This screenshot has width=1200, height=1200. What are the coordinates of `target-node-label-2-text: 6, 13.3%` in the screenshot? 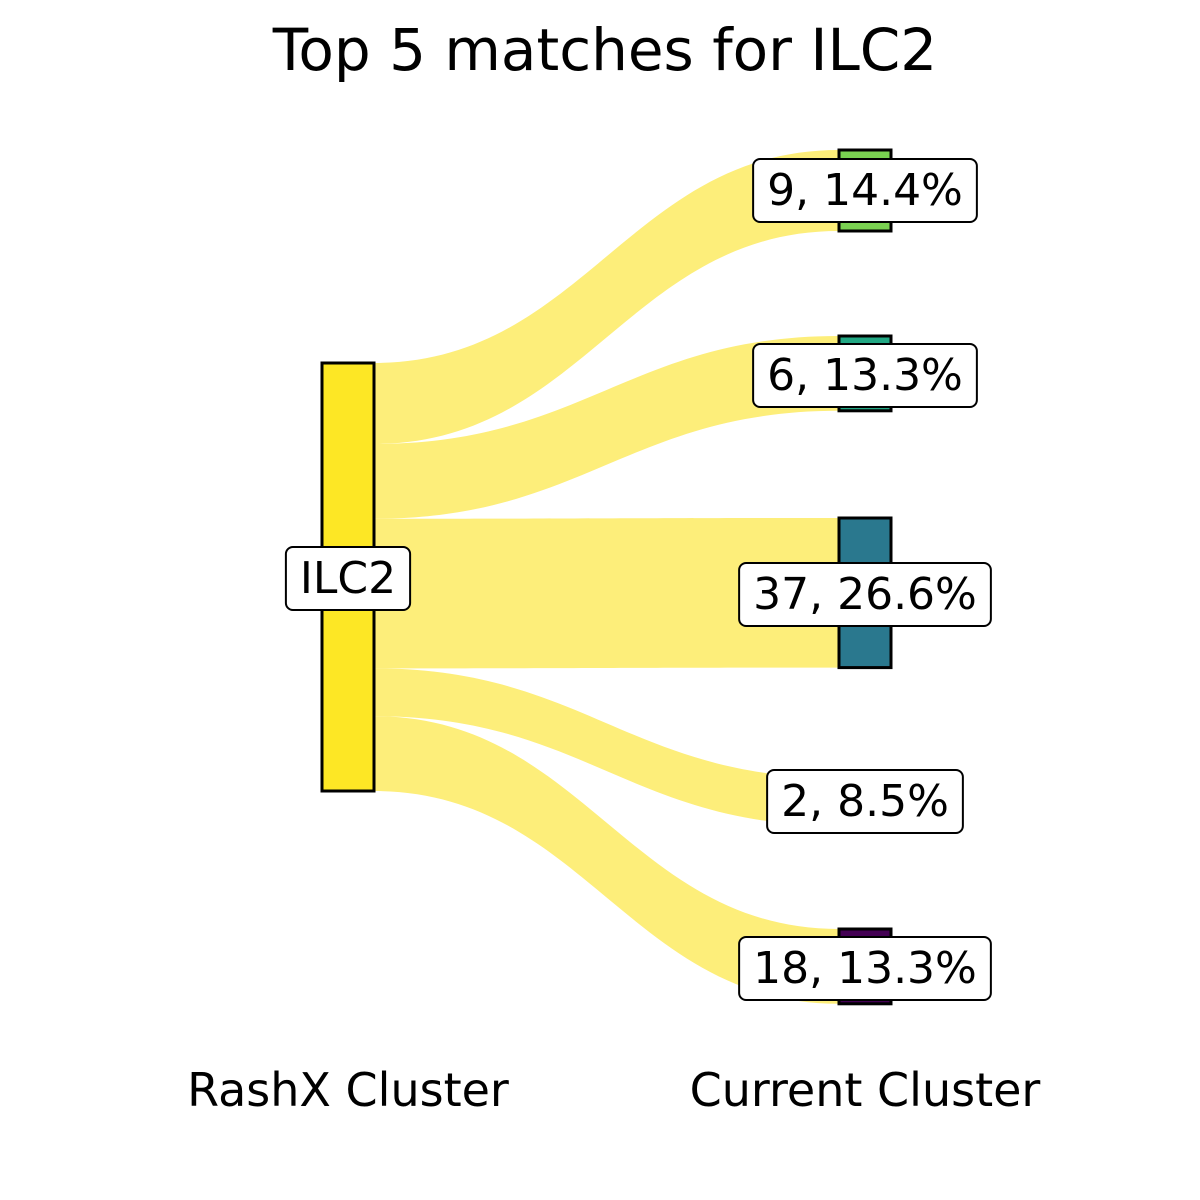 It's located at (865, 375).